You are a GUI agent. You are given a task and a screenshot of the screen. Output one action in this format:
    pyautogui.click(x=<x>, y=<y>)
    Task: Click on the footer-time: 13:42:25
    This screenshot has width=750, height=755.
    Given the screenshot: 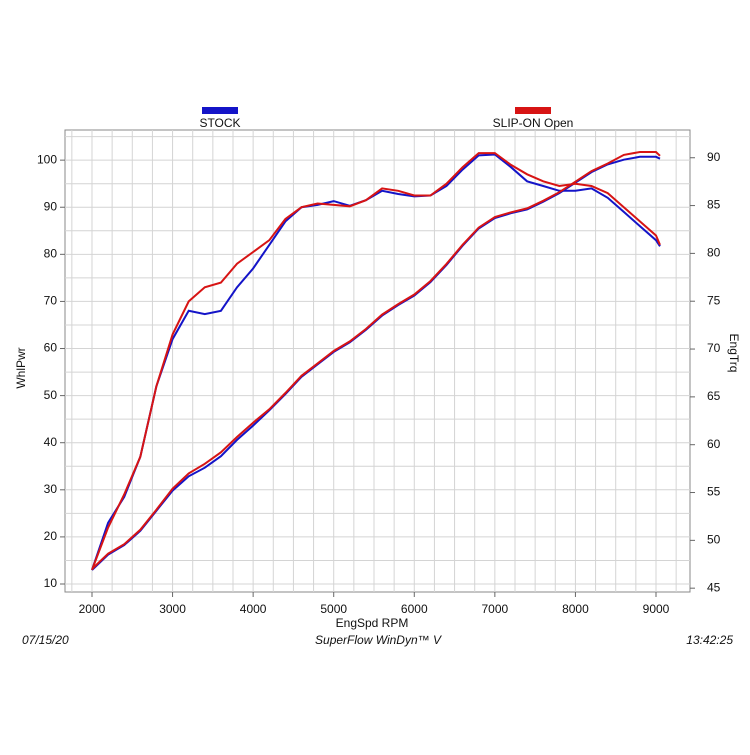 What is the action you would take?
    pyautogui.click(x=709, y=640)
    